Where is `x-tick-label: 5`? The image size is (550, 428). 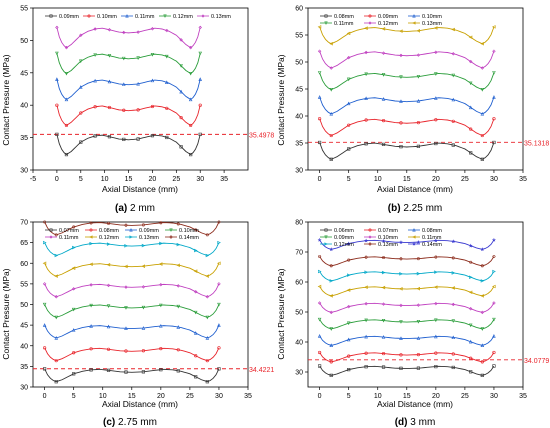
x-tick-label: 5 is located at coordinates (81, 179).